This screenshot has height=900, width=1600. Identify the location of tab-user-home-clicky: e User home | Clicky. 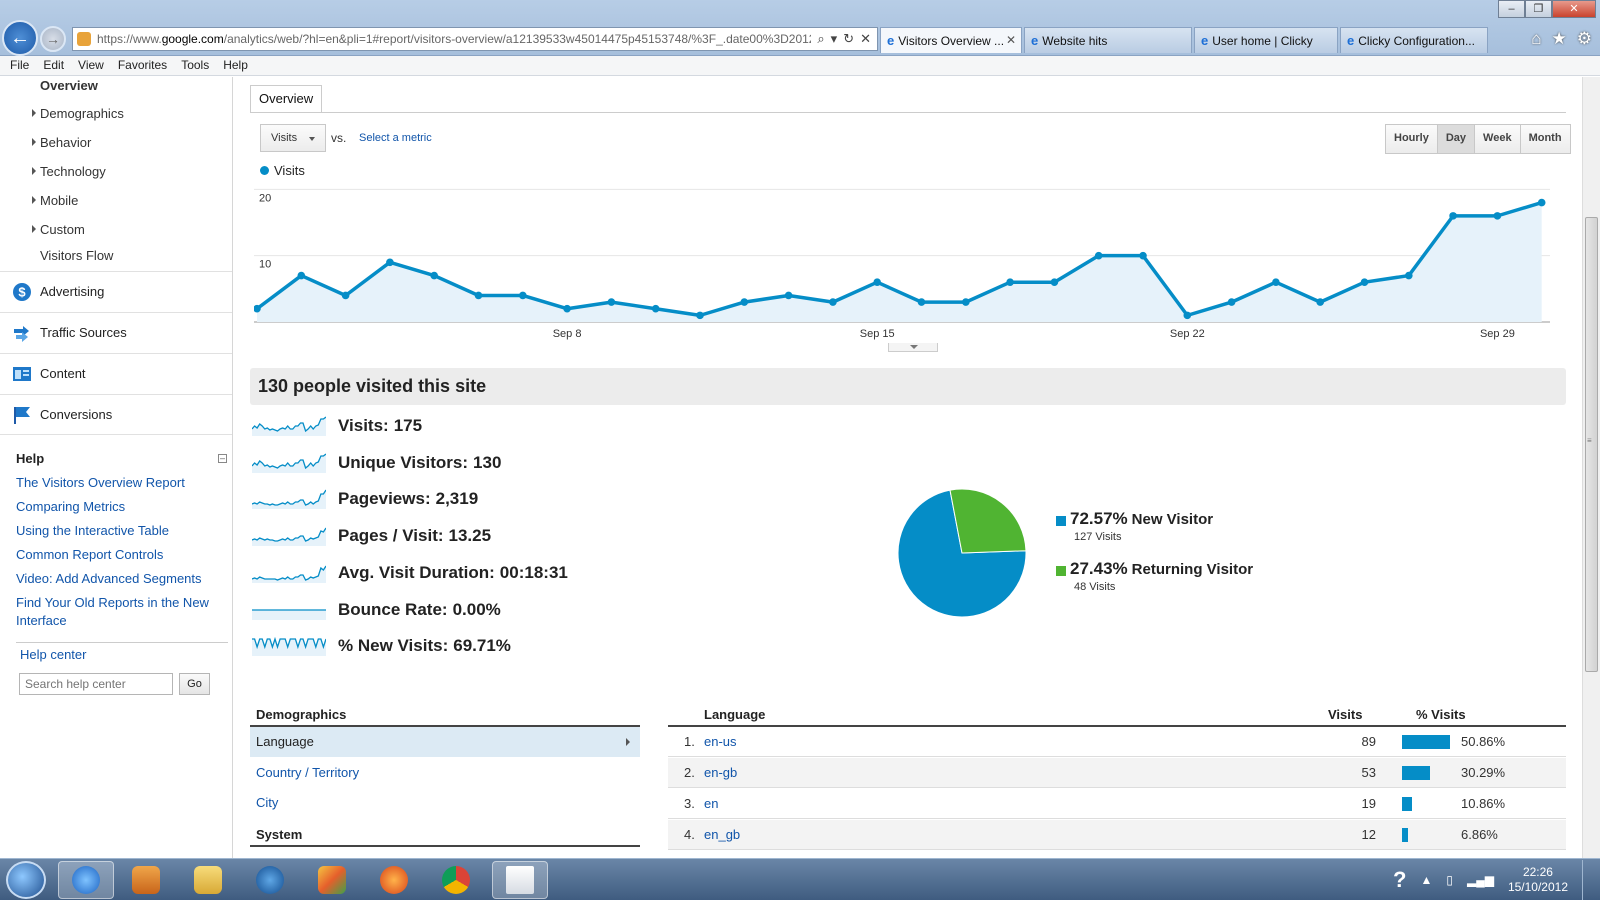
(1266, 40).